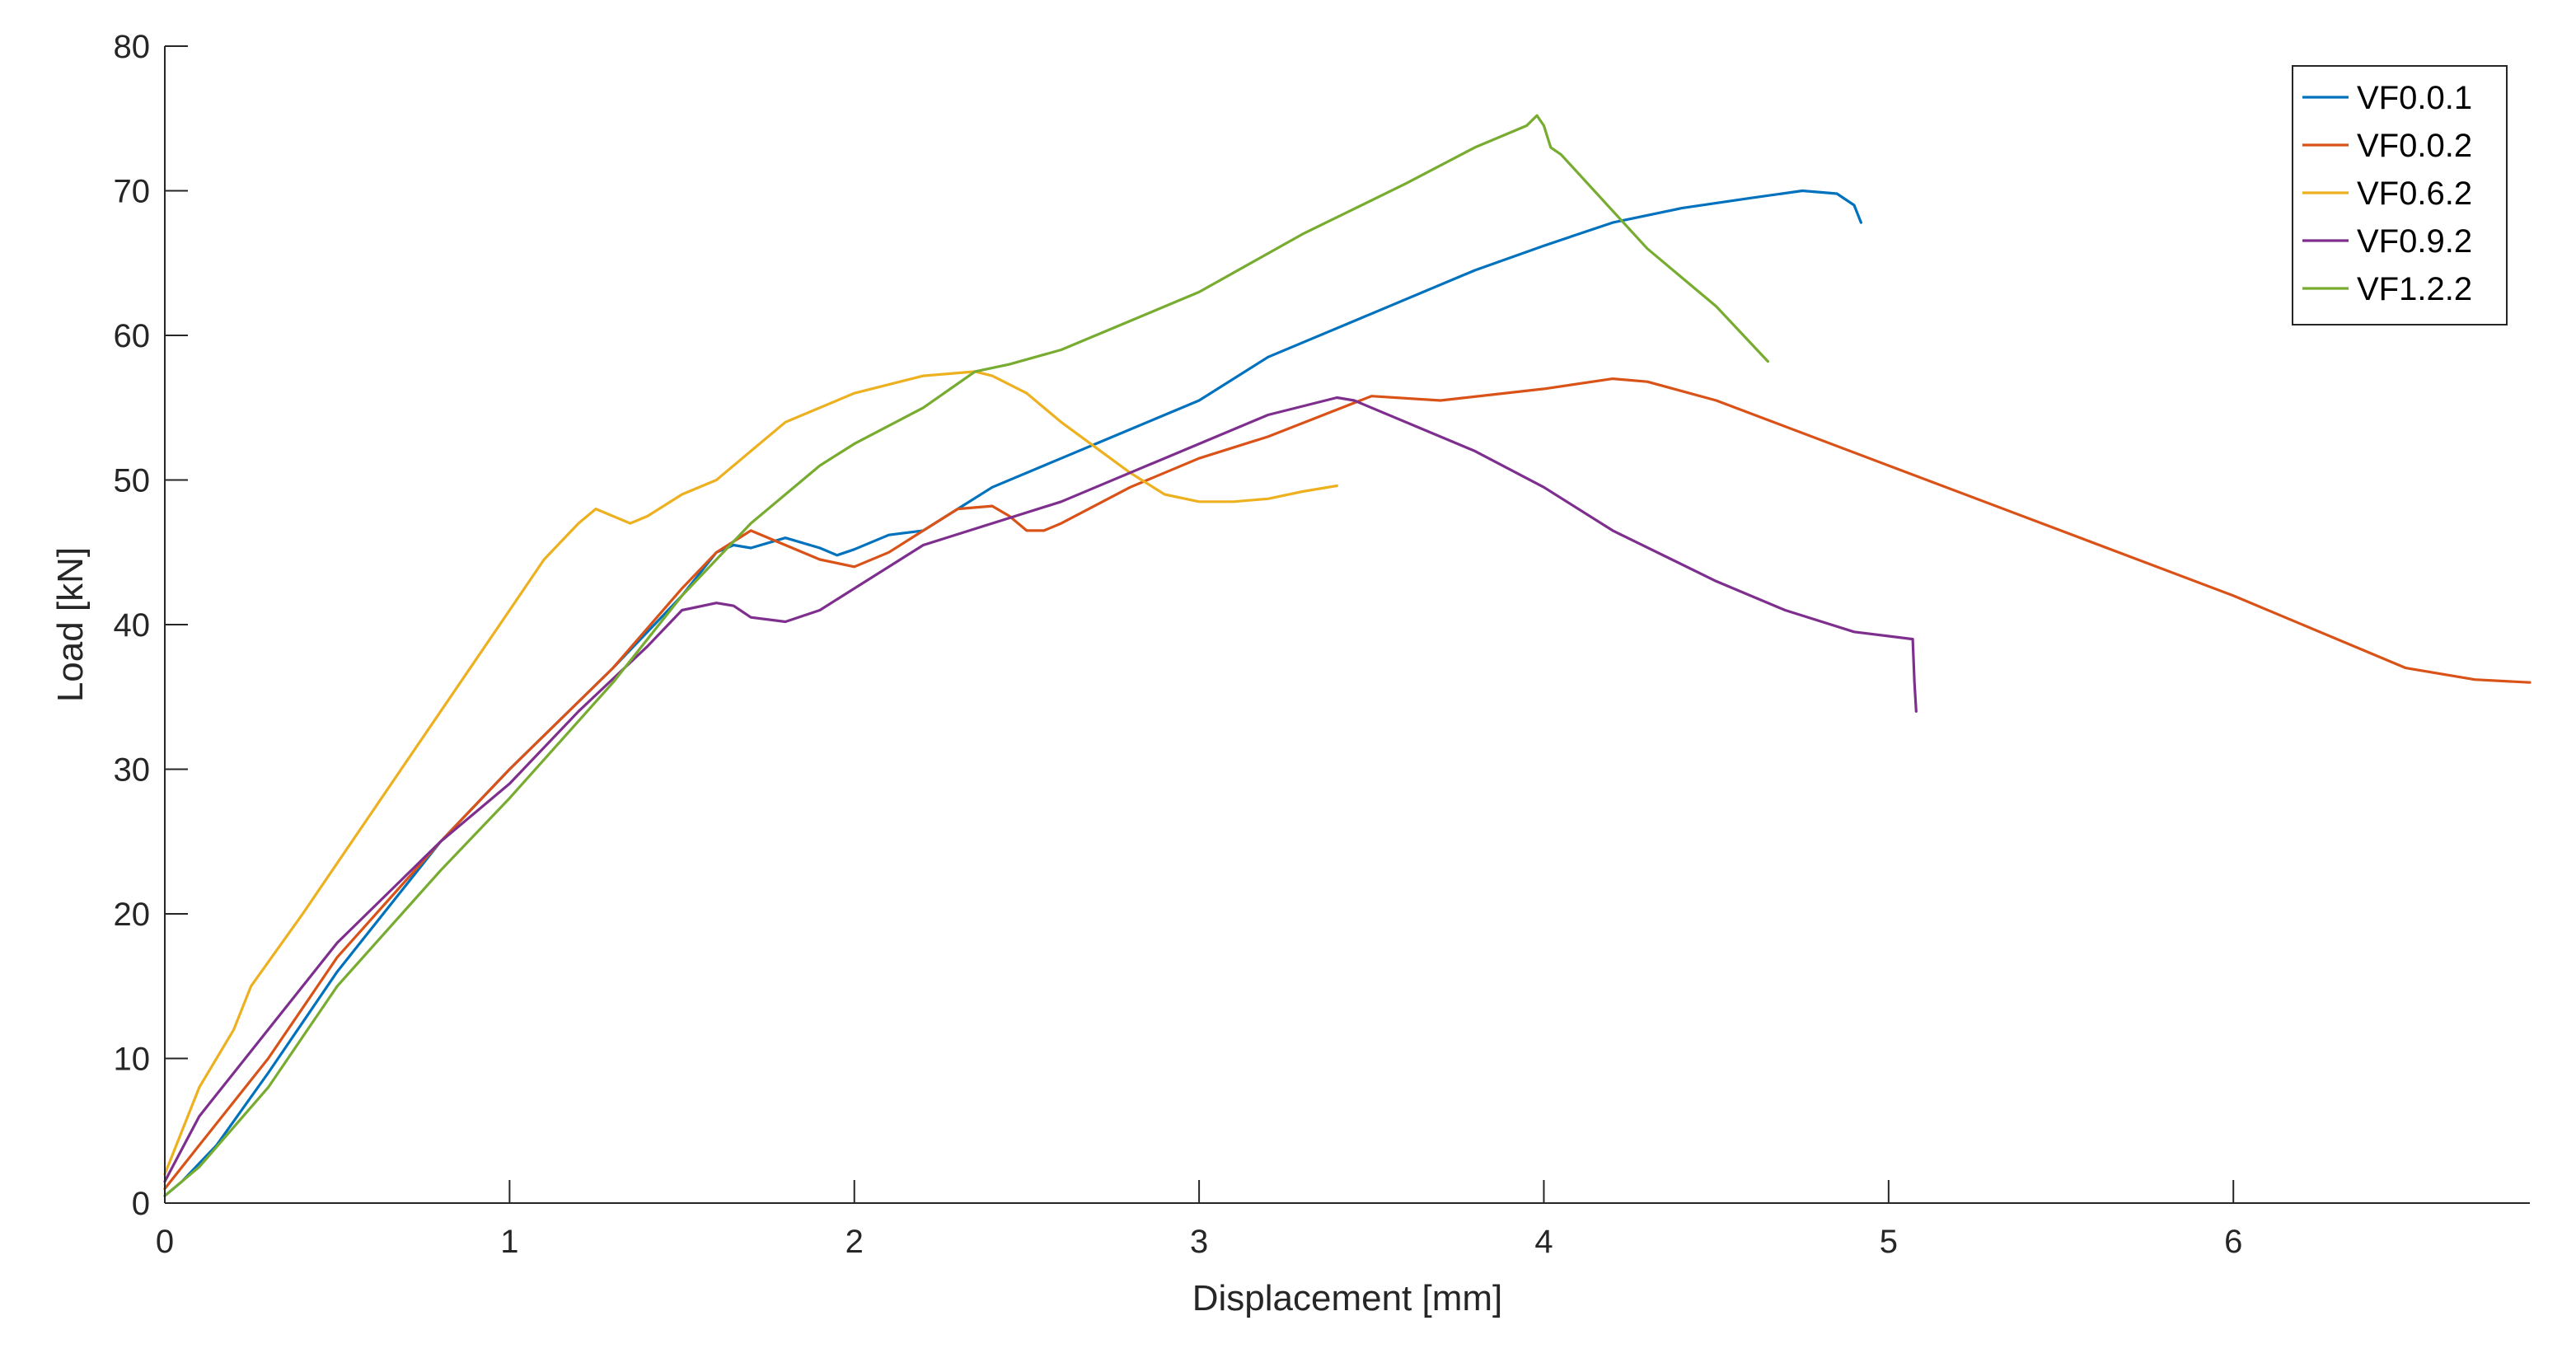  Describe the element at coordinates (141, 1204) in the screenshot. I see `y-tick-label: 0` at that location.